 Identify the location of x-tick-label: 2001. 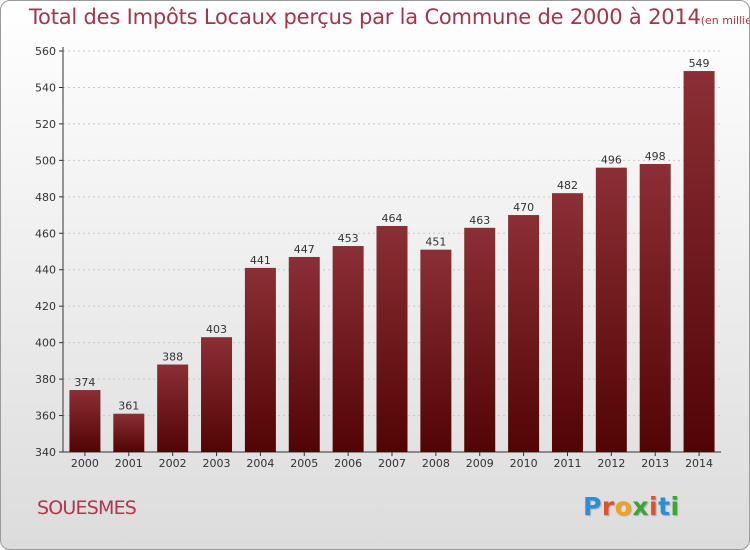
(129, 463).